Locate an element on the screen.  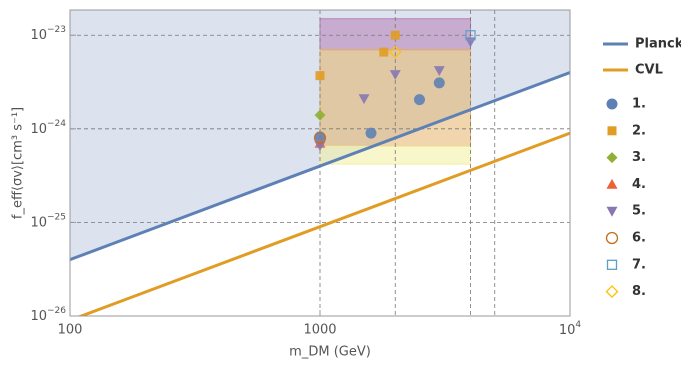
legend-label: 2. is located at coordinates (639, 130).